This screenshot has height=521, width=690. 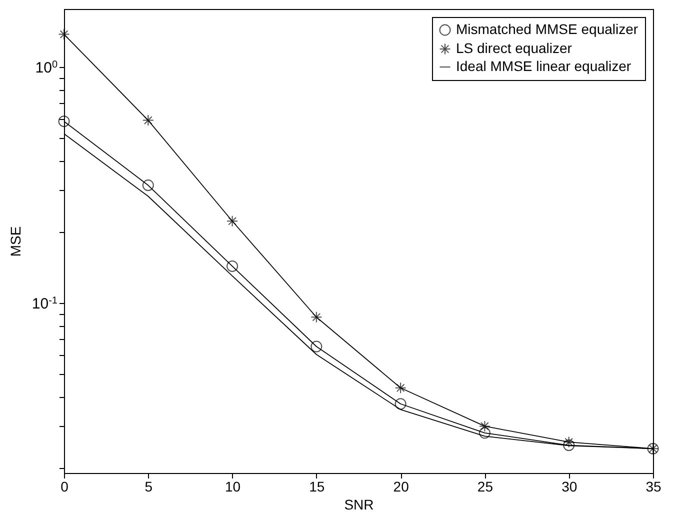 What do you see at coordinates (64, 486) in the screenshot?
I see `x-tick-label: 0` at bounding box center [64, 486].